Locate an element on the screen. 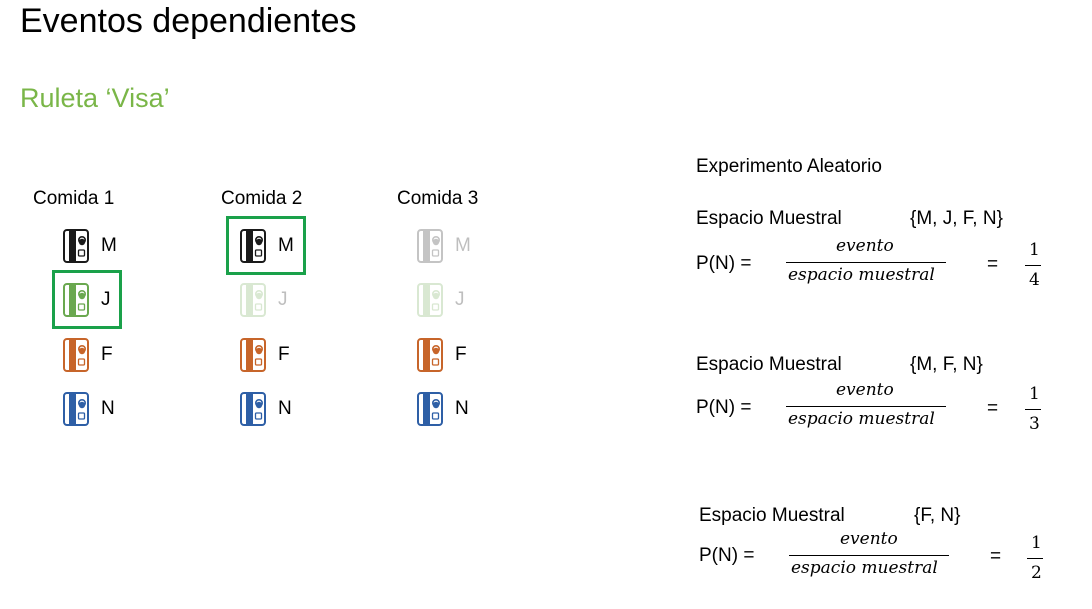  column-header-comida-2: Comida 2 is located at coordinates (262, 198).